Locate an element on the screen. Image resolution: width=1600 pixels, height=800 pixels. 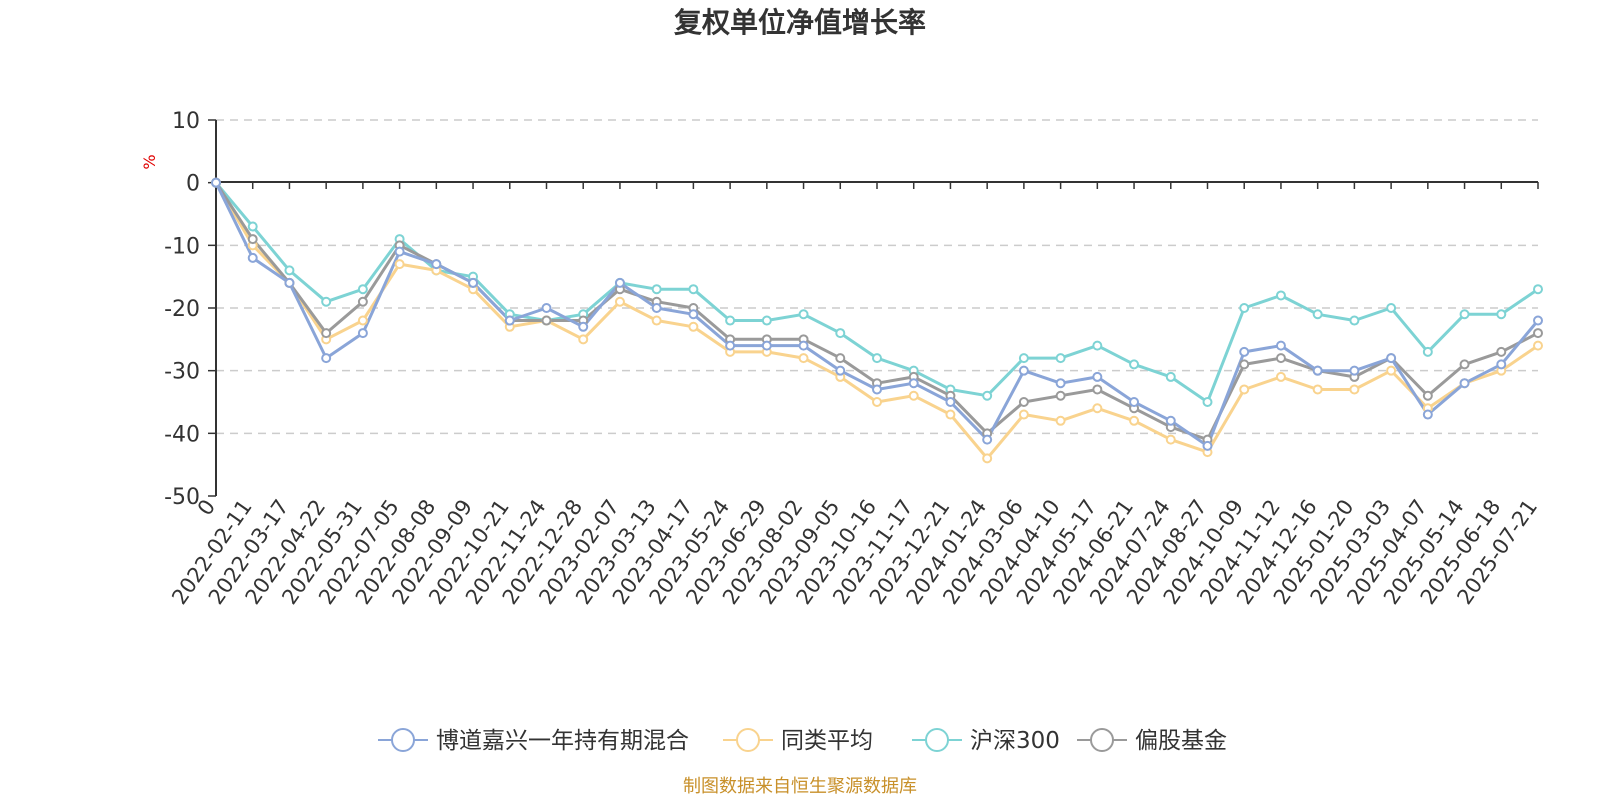
y-tick-label: -30 is located at coordinates (182, 372).